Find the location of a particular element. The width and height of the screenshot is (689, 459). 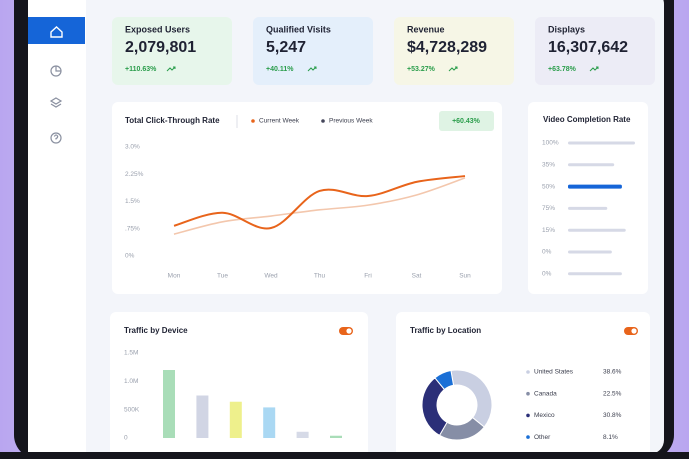

video-panel is located at coordinates (588, 198).